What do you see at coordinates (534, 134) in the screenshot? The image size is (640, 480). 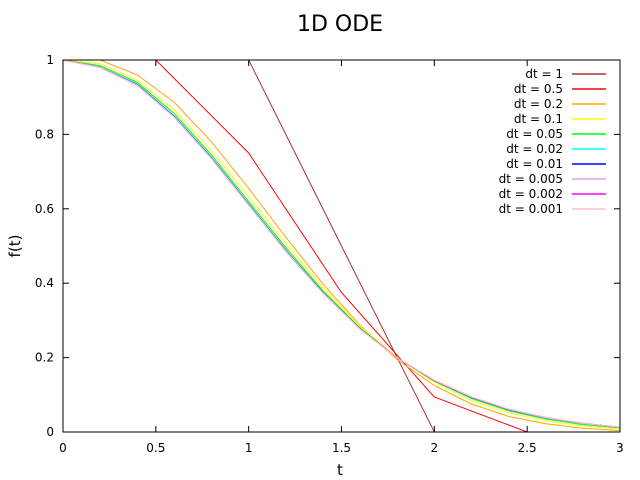 I see `legend-label: dt = 0.05` at bounding box center [534, 134].